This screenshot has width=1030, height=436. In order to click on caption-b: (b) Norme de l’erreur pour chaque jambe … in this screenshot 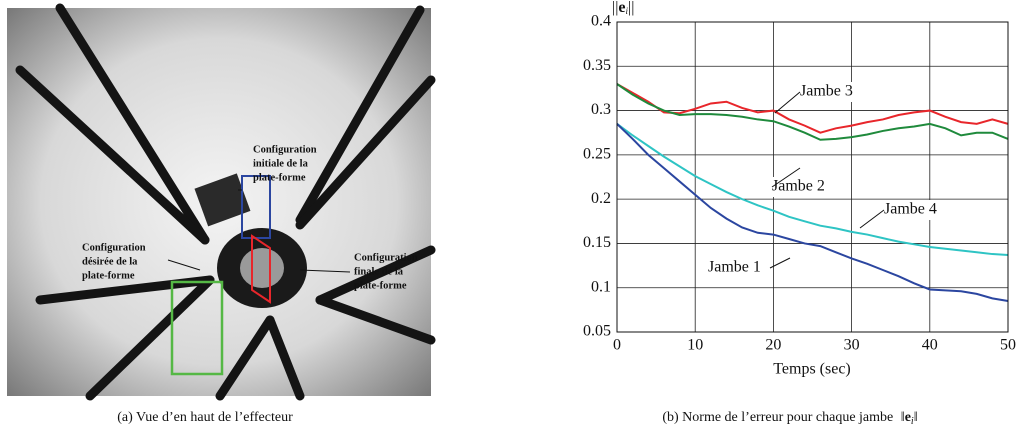, I will do `click(789, 418)`.